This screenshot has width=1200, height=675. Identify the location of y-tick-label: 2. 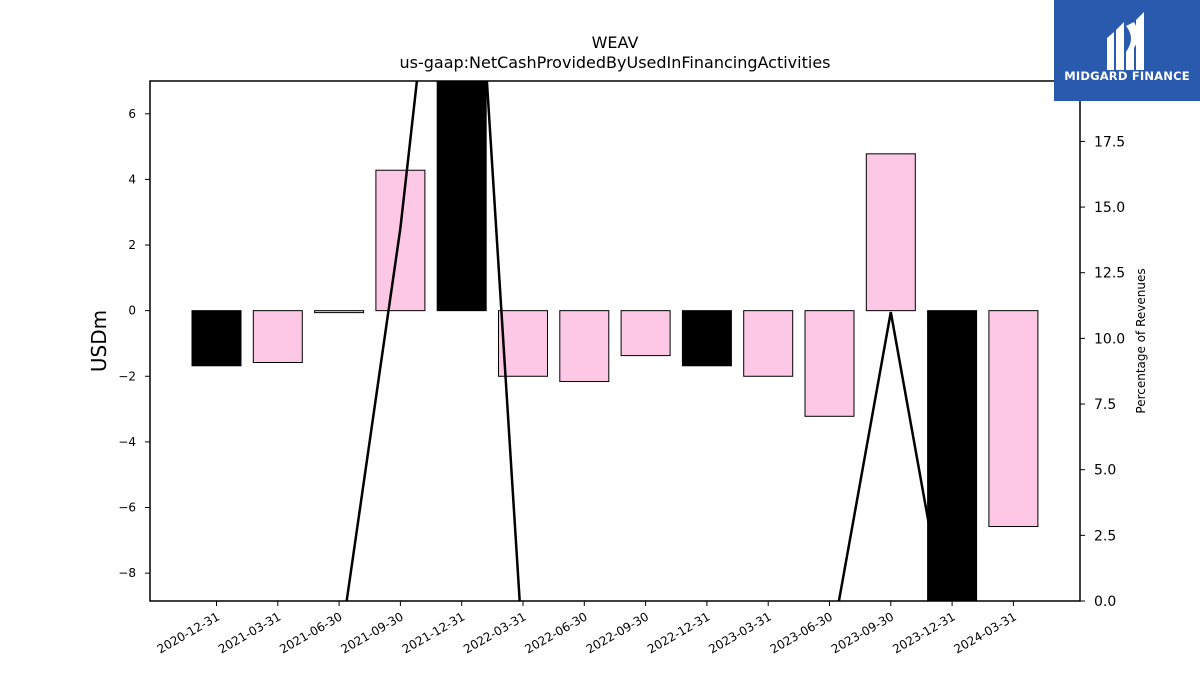
(132, 245).